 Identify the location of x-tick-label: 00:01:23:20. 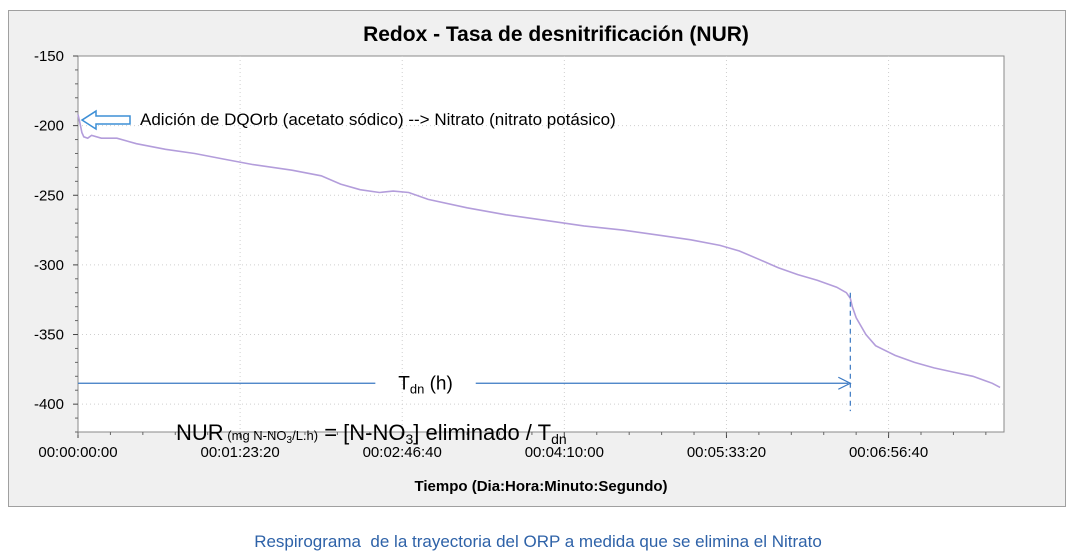
(239, 452).